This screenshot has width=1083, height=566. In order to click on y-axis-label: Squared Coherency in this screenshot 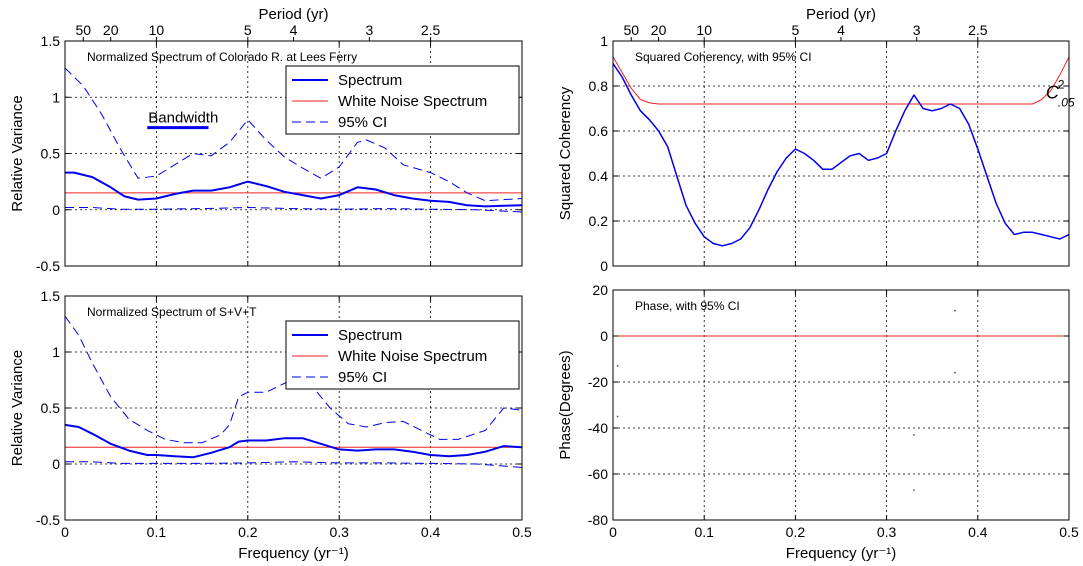, I will do `click(565, 153)`.